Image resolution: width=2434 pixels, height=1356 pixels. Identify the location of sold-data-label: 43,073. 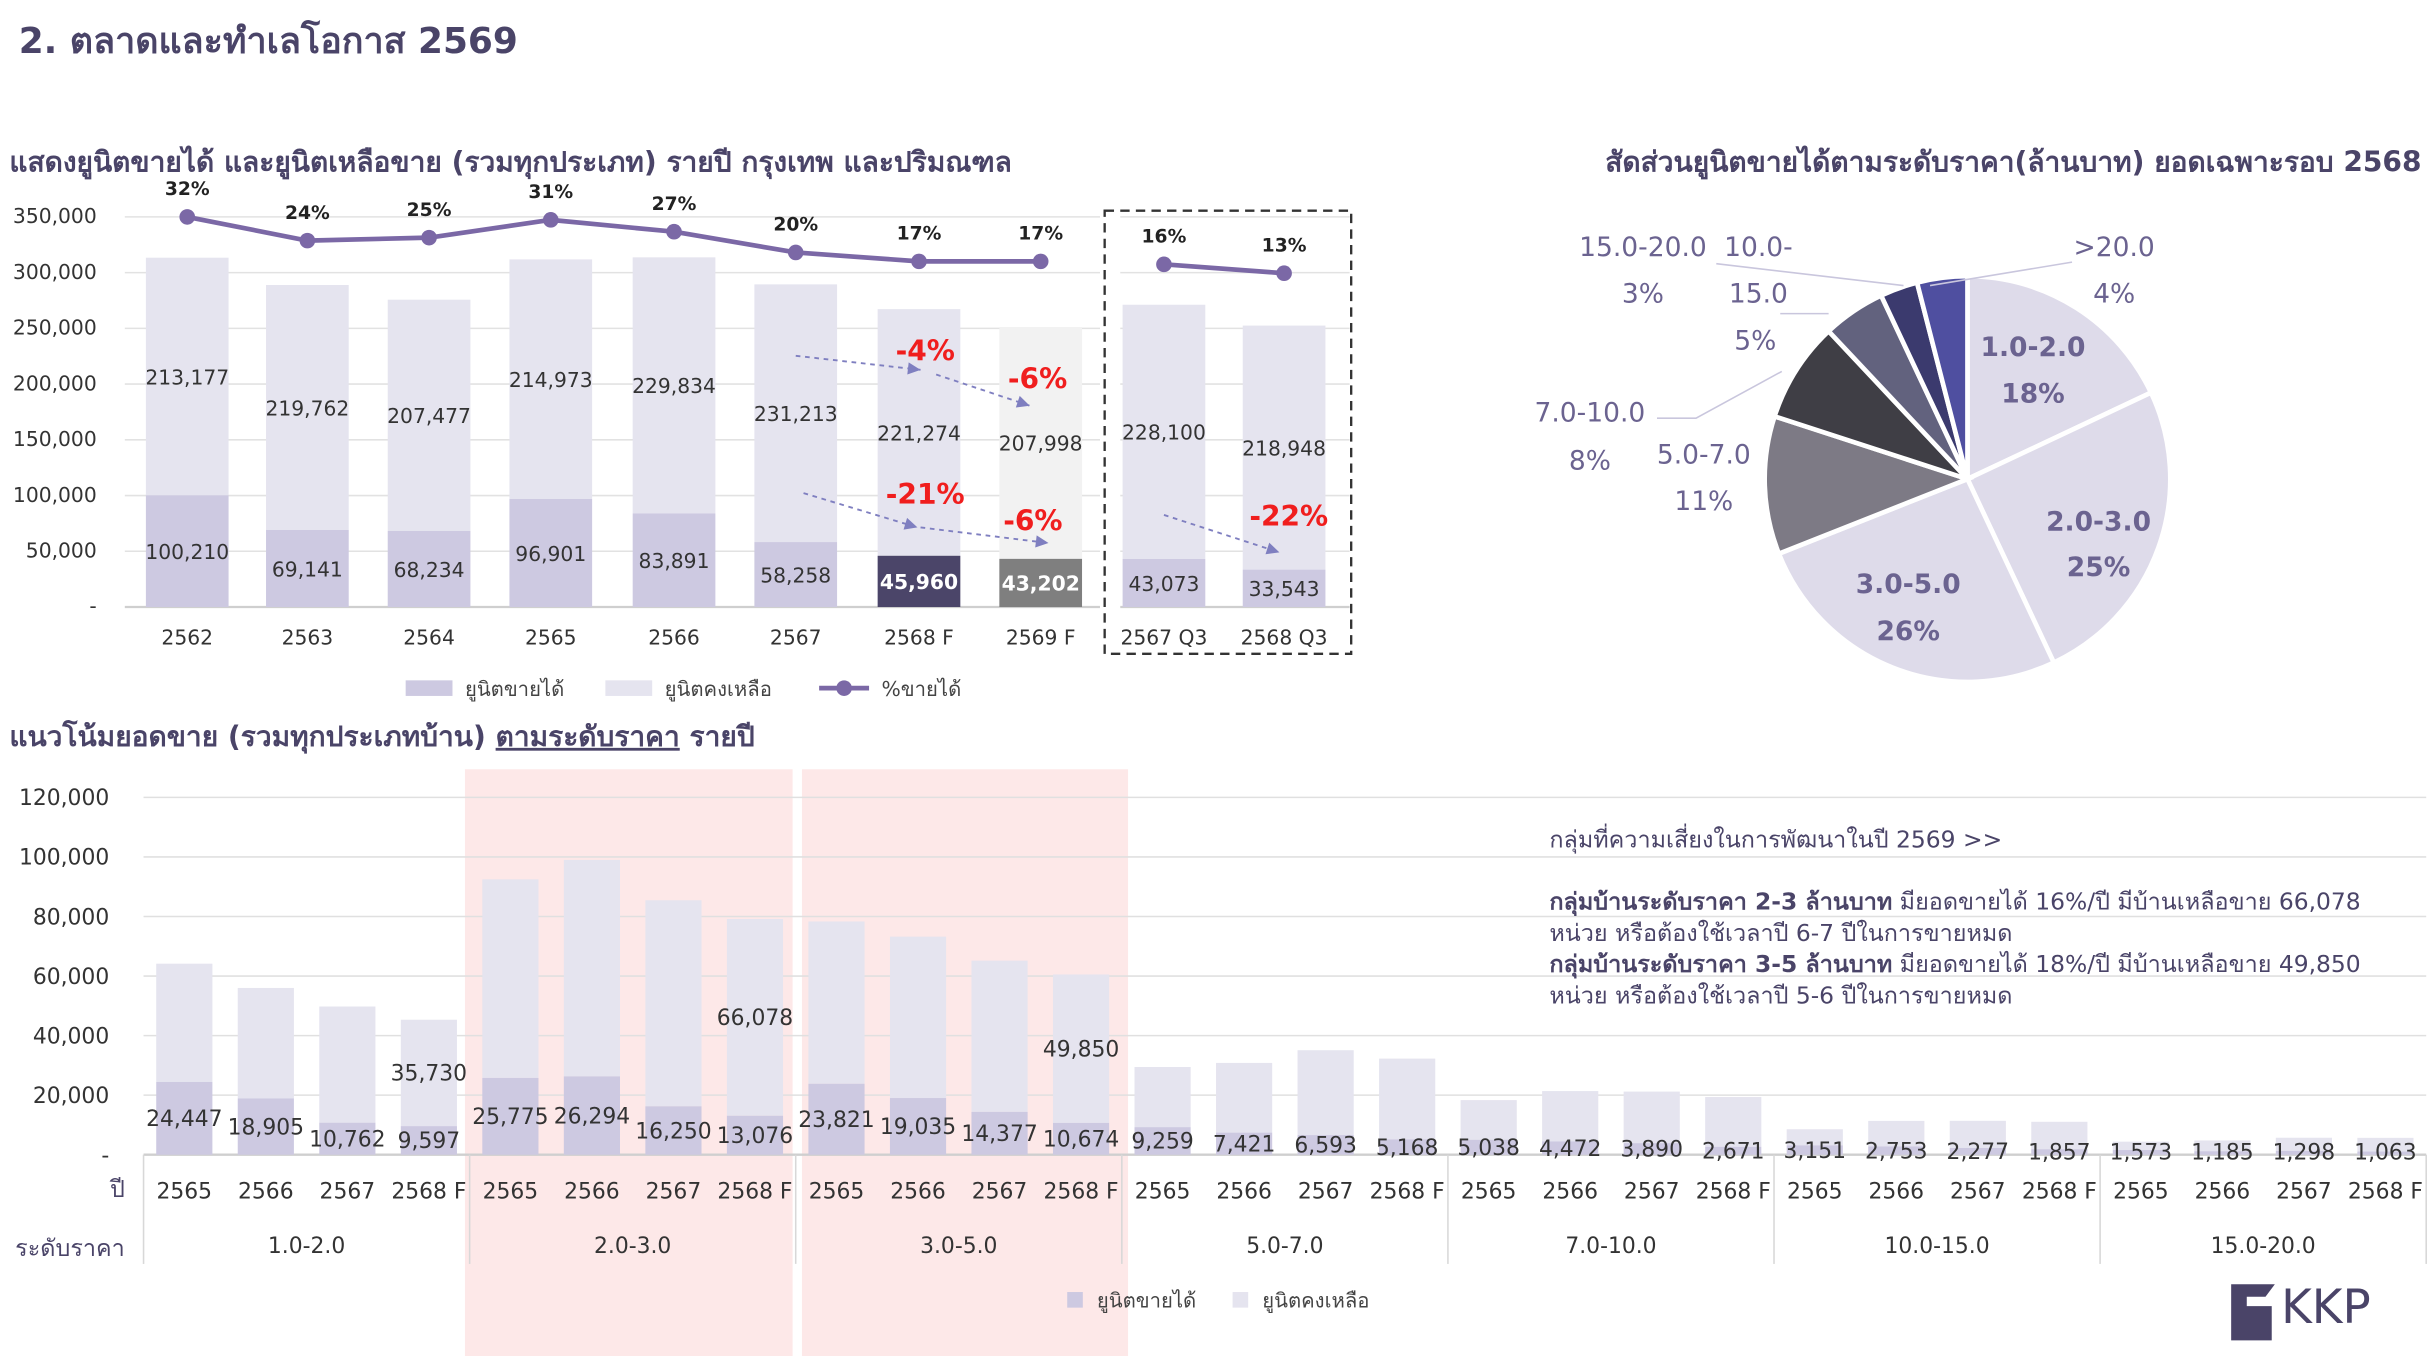
(1163, 584).